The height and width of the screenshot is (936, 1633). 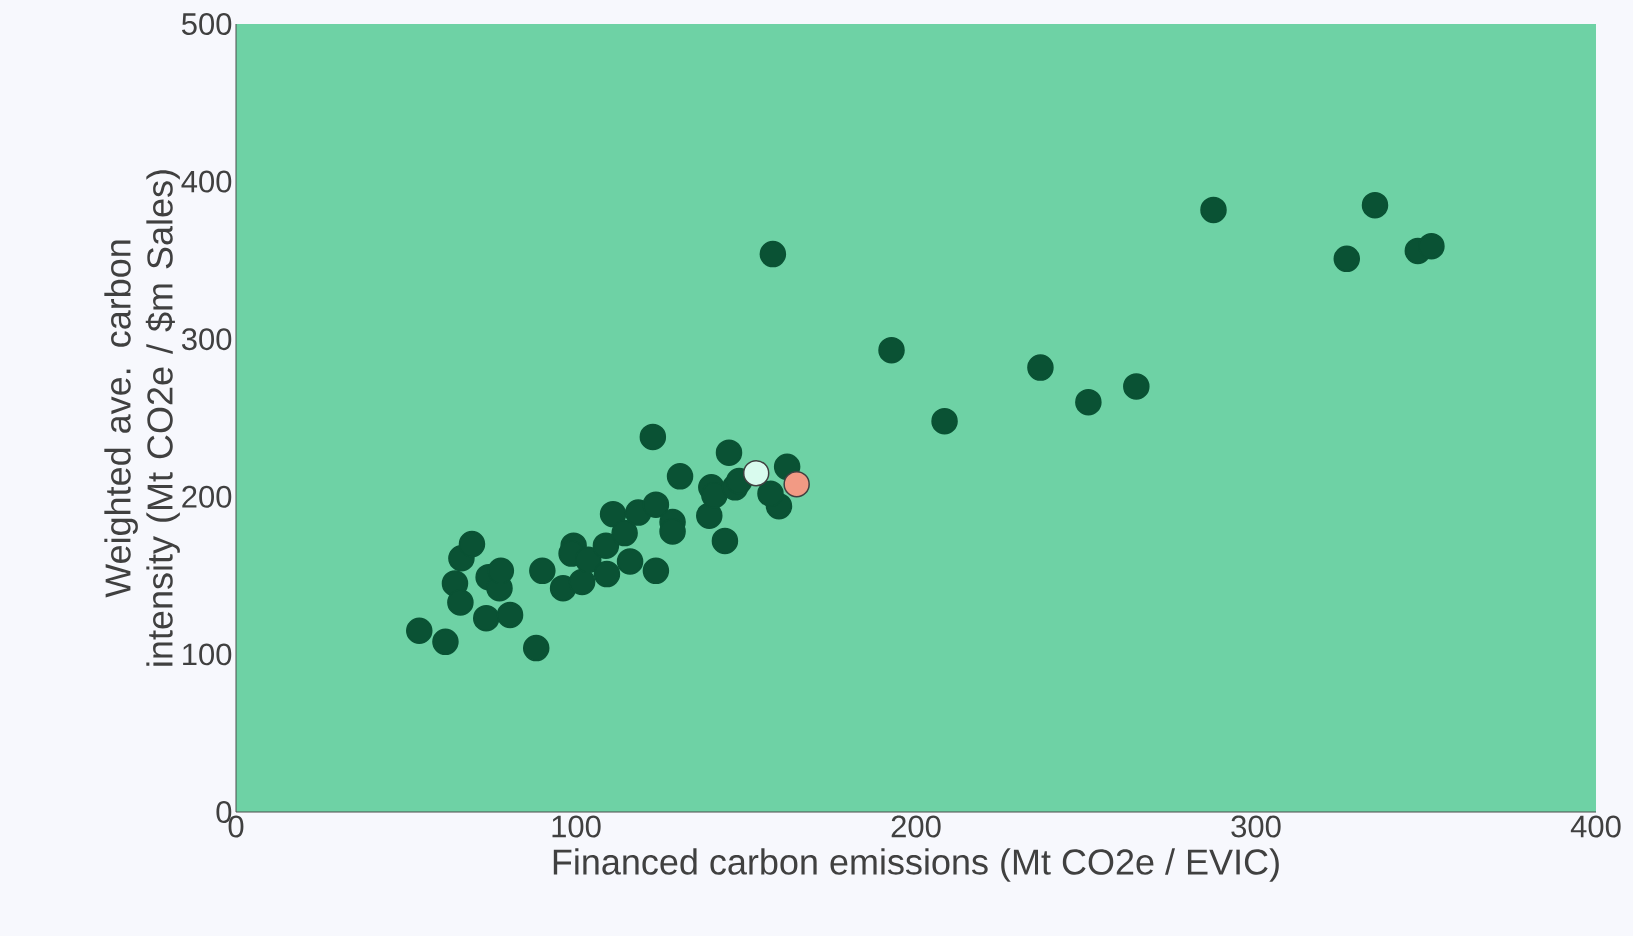 I want to click on x-tick-label: 200, so click(x=916, y=826).